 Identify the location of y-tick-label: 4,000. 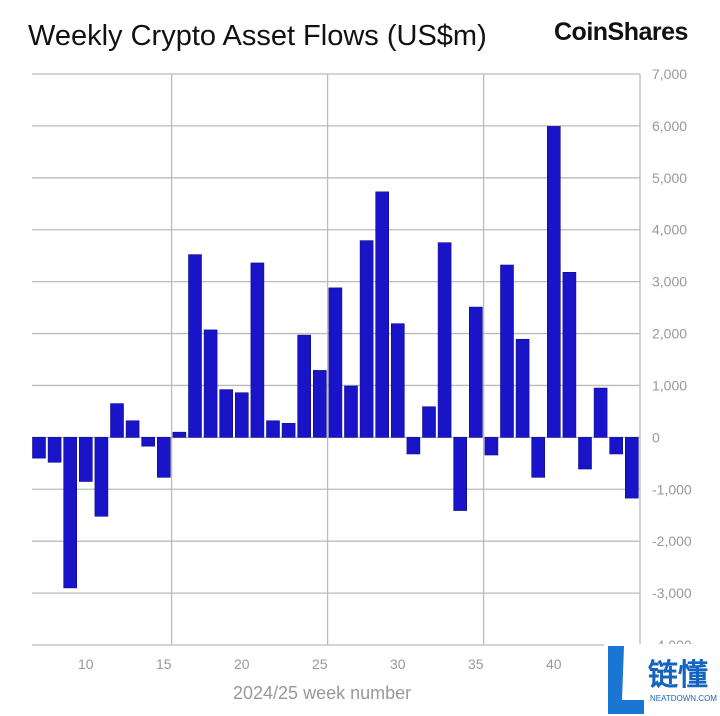
(669, 230).